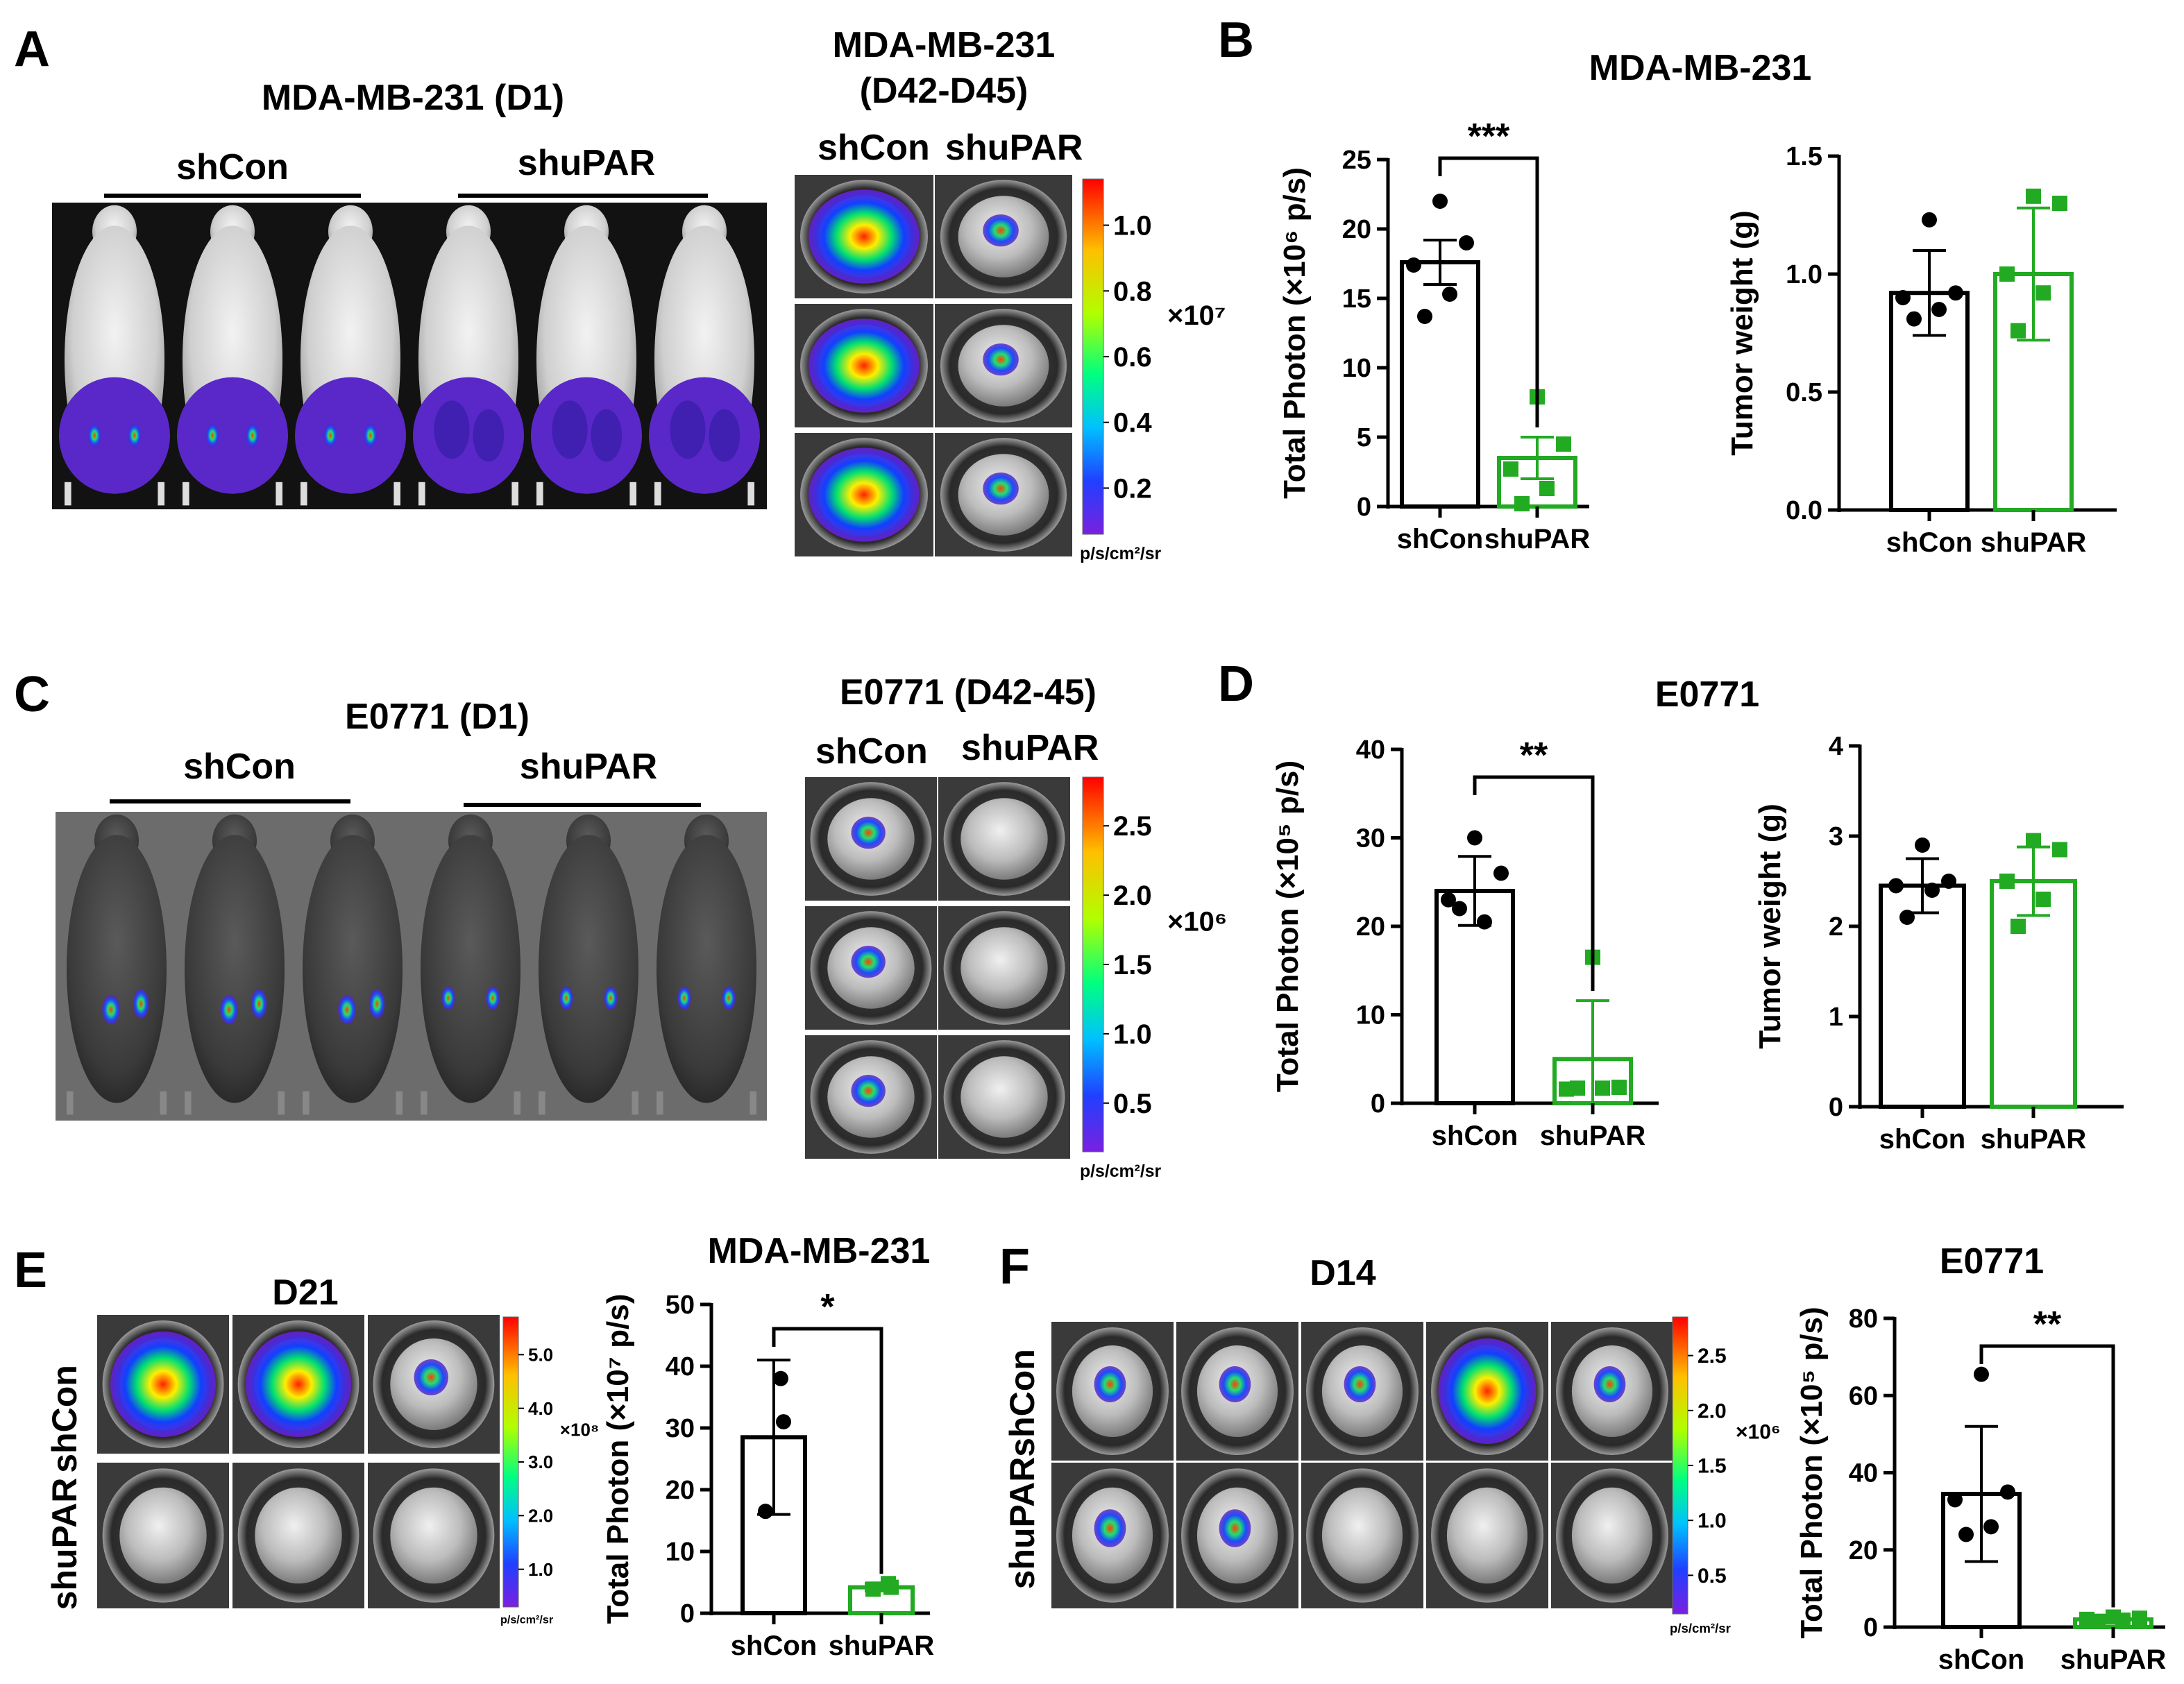 This screenshot has width=2184, height=1684. I want to click on panel-c-exvivo-group1: shCon, so click(871, 752).